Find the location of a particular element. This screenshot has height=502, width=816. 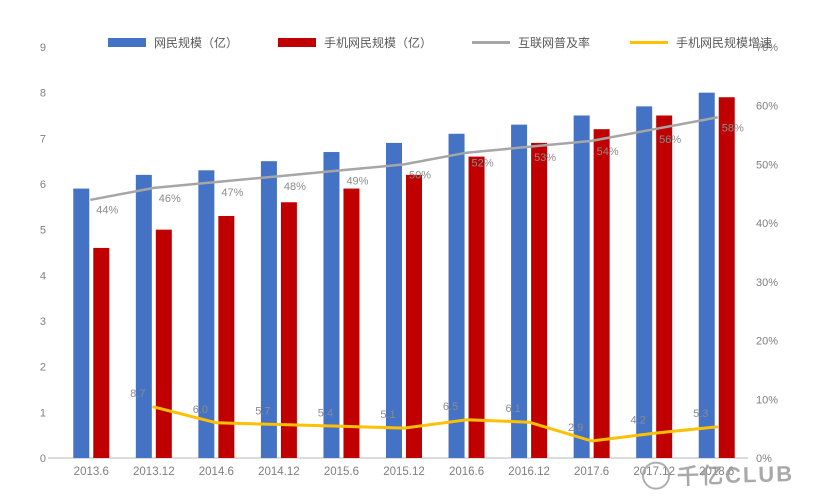

left-axis-tick: 7 is located at coordinates (43, 139).